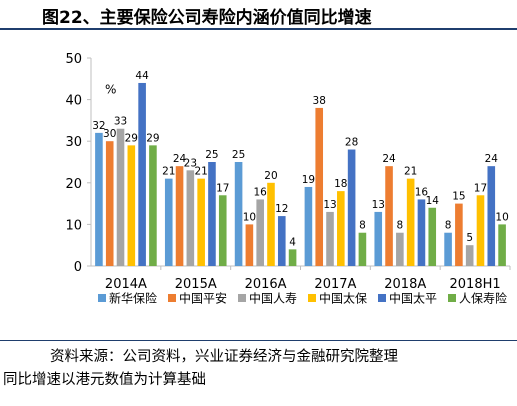  I want to click on unit-label: %, so click(110, 89).